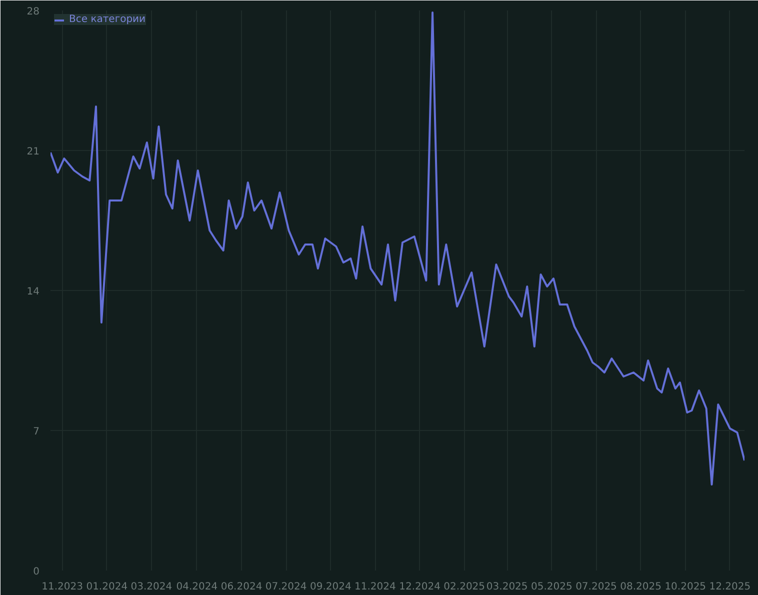 This screenshot has width=758, height=595. Describe the element at coordinates (33, 12) in the screenshot. I see `y-tick-label: 28` at that location.